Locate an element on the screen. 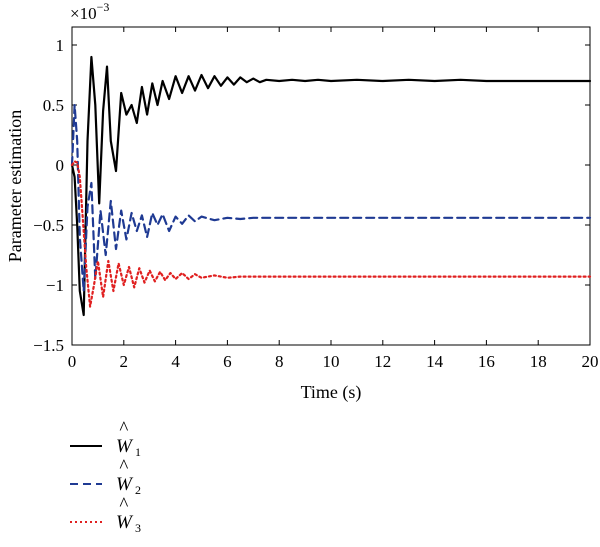  x-tick-label: 2 is located at coordinates (124, 361).